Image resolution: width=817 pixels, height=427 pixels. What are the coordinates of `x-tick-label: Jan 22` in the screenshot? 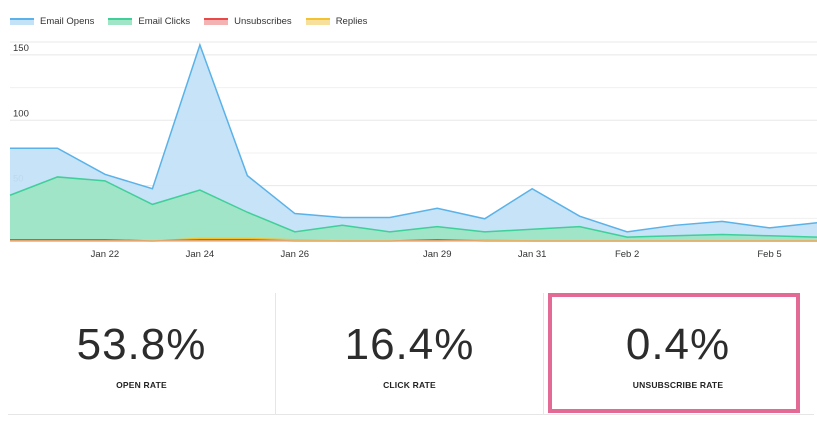 It's located at (105, 254).